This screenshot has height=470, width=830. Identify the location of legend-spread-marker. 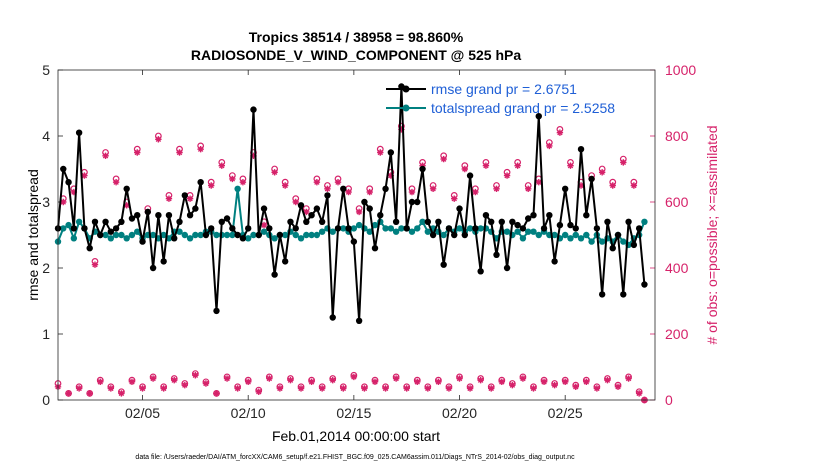
(406, 108).